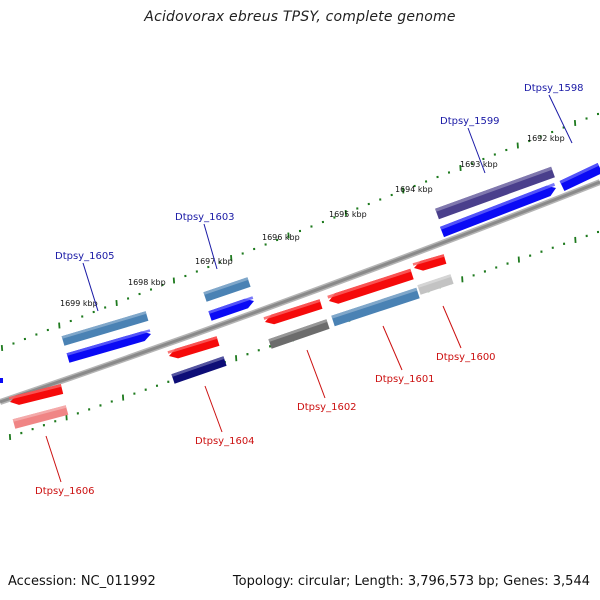 This screenshot has width=600, height=600. I want to click on feature-bar-edge, so click(1, 380).